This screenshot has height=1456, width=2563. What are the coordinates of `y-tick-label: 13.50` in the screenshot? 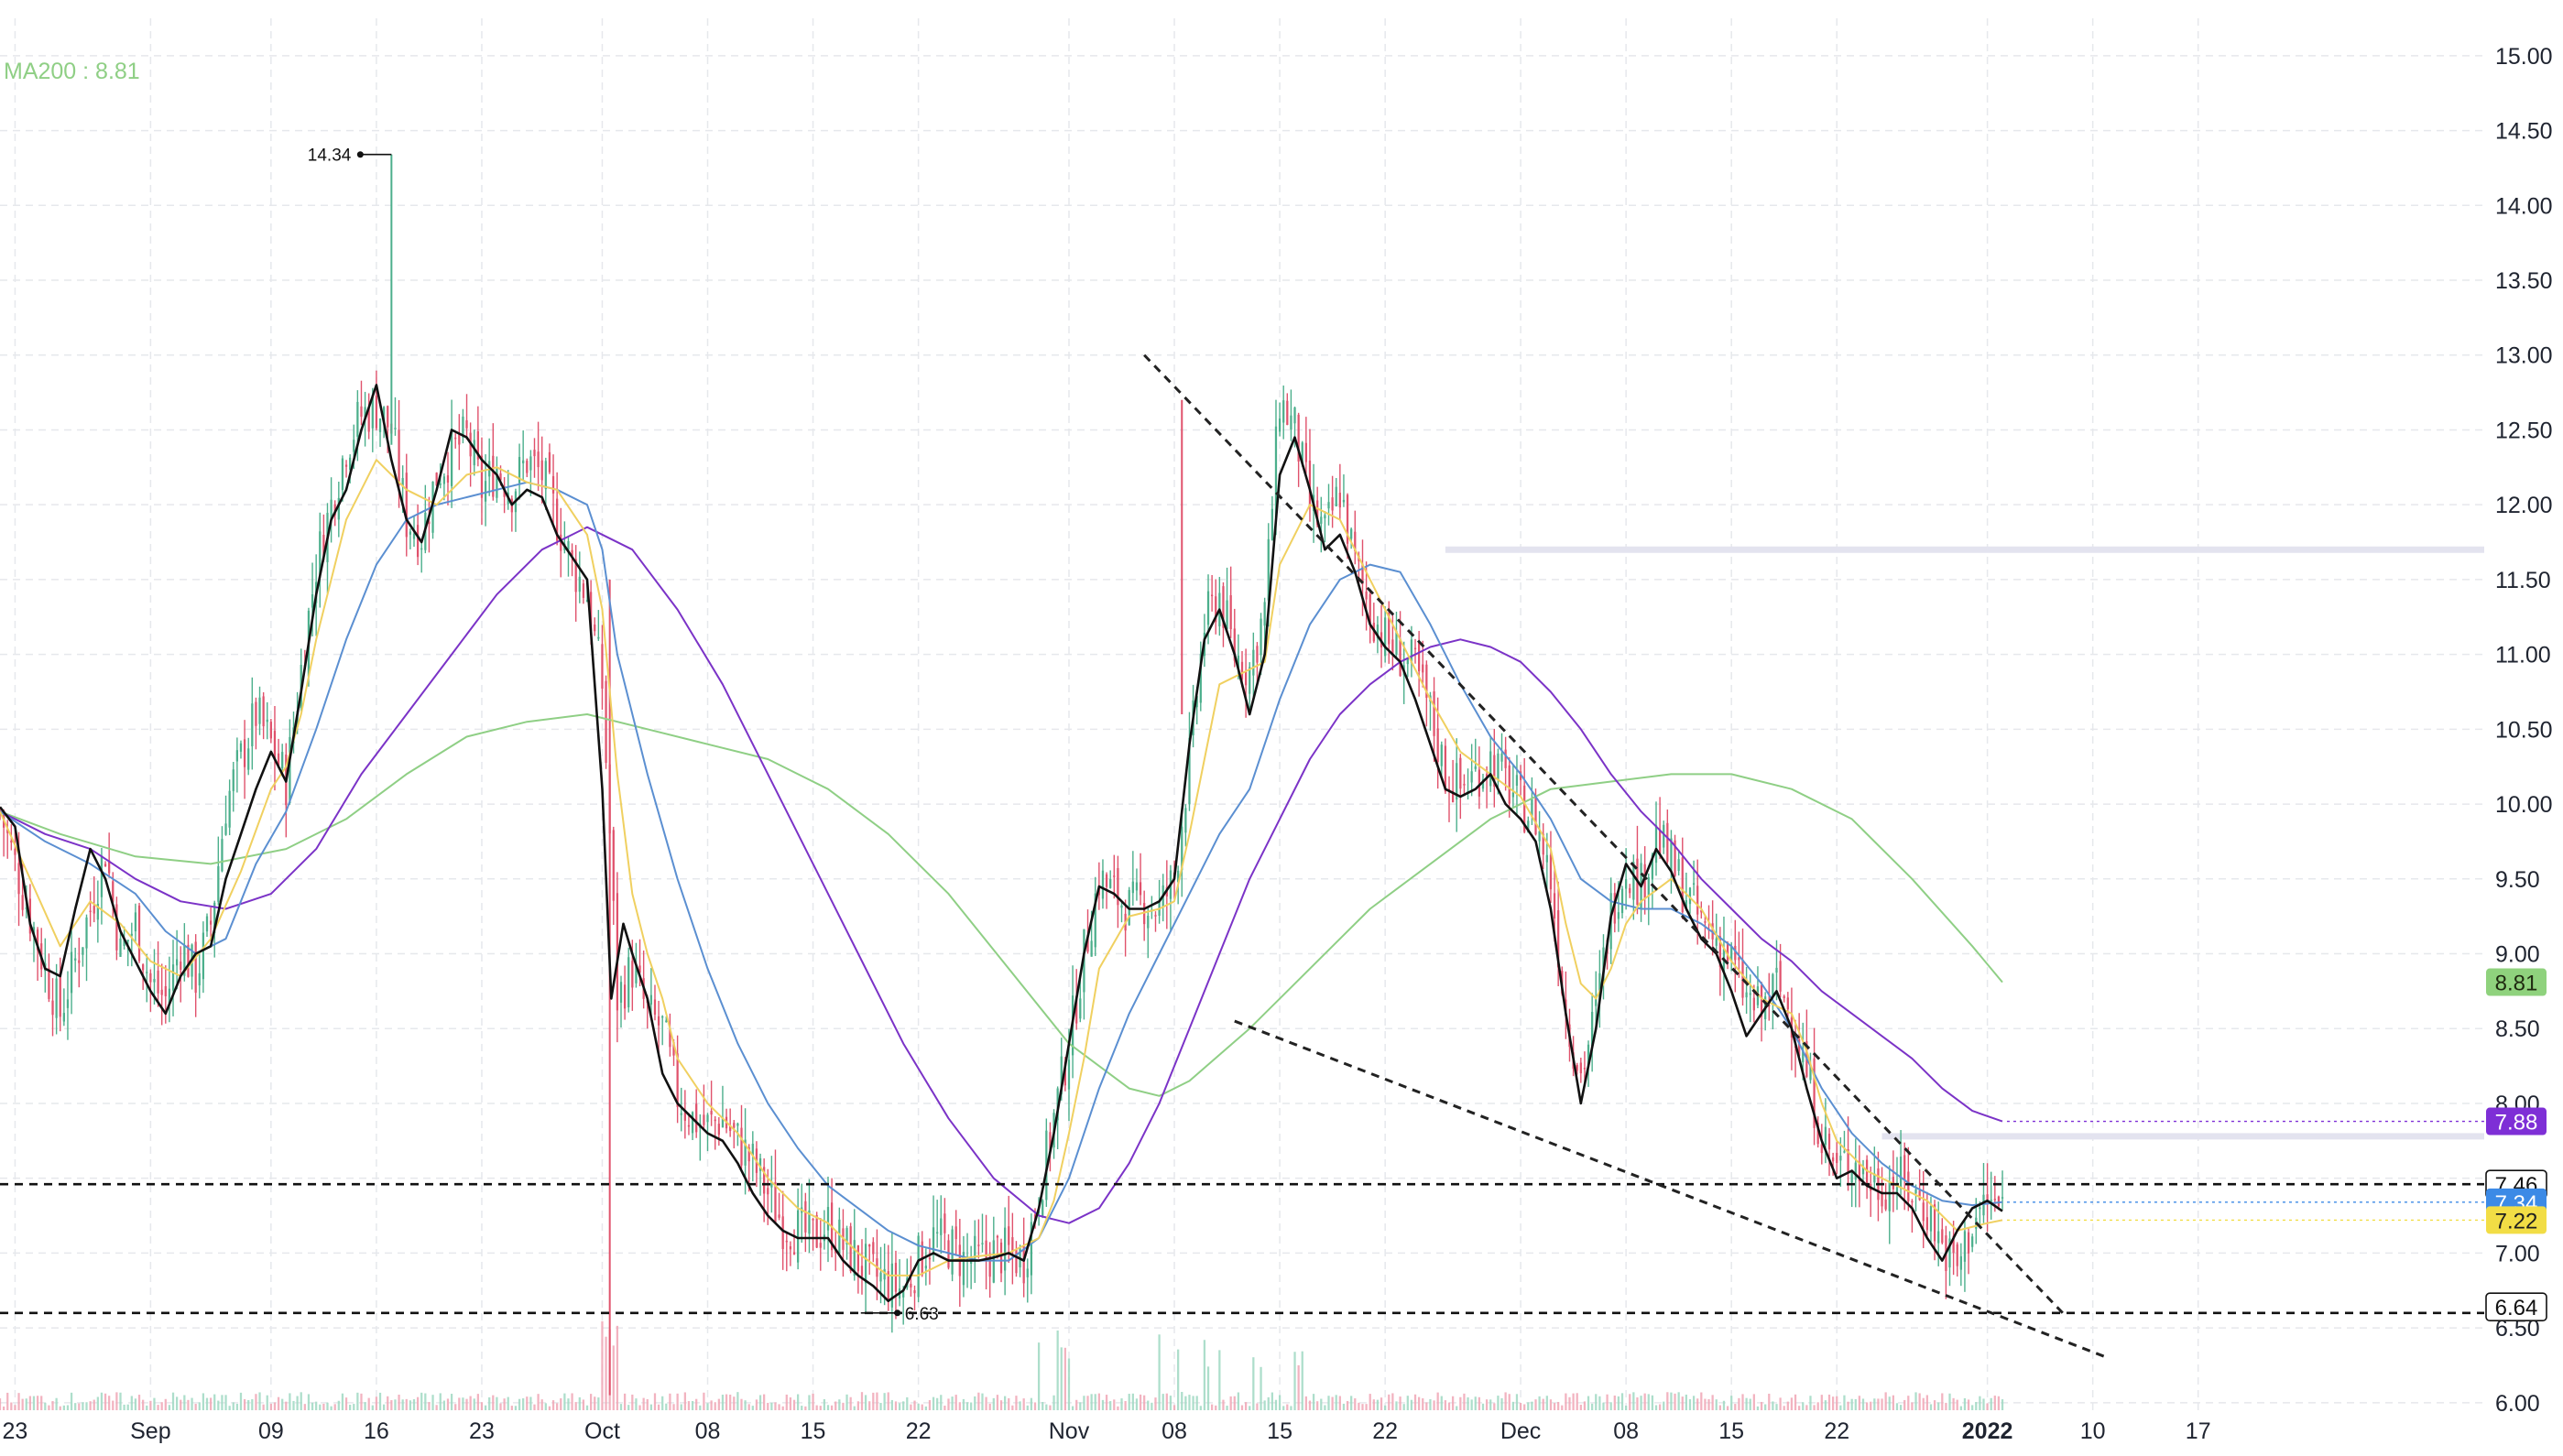 It's located at (2524, 281).